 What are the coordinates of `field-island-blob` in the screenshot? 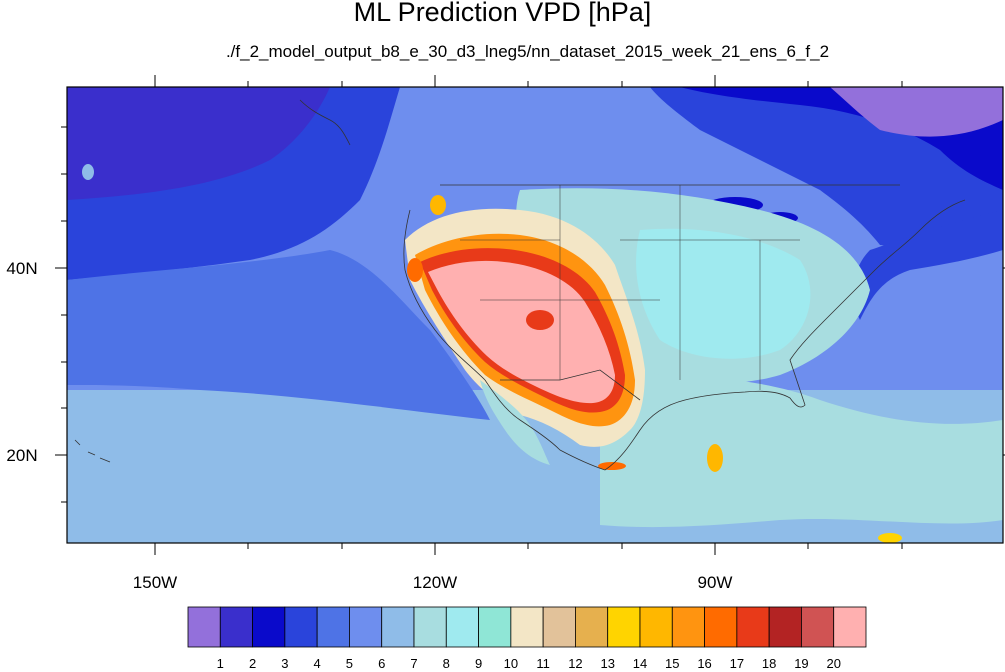 It's located at (88, 172).